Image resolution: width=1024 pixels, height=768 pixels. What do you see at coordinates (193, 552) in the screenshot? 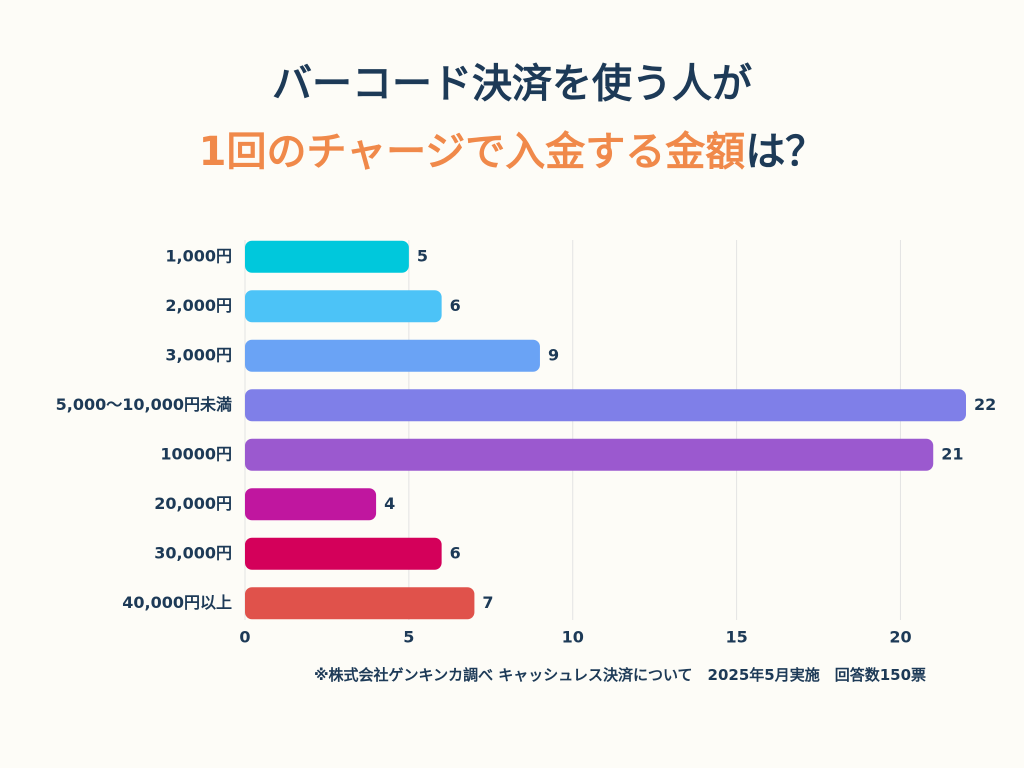
I see `y-tick-label: 30,000円` at bounding box center [193, 552].